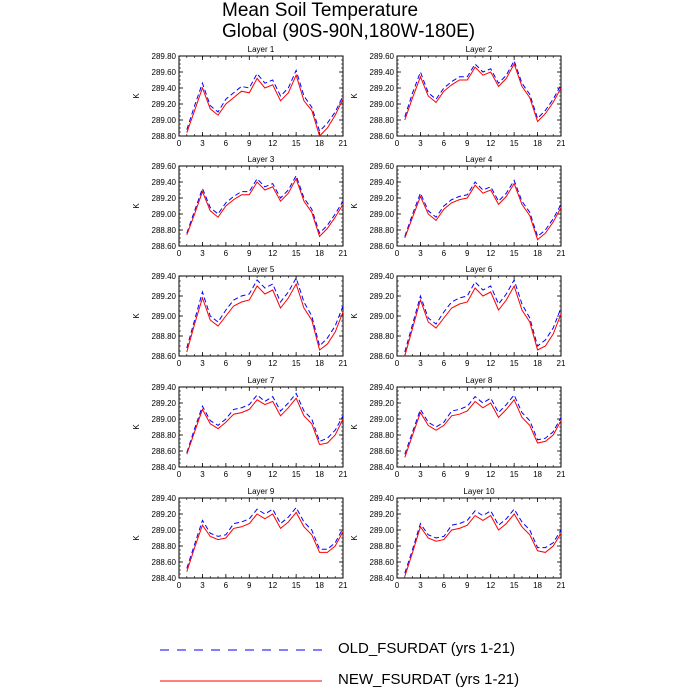 The height and width of the screenshot is (700, 700). Describe the element at coordinates (261, 49) in the screenshot. I see `panel-title: Layer 1` at that location.